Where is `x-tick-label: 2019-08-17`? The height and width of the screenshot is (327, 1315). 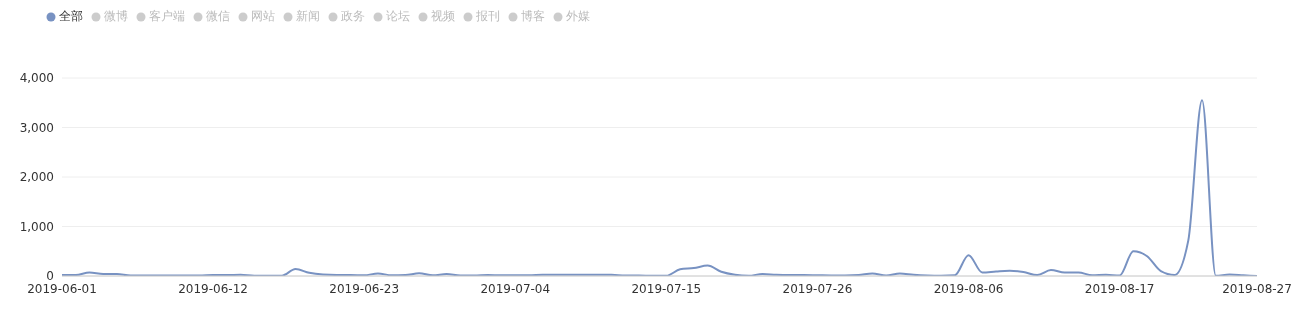
x-tick-label: 2019-08-17 is located at coordinates (1119, 288).